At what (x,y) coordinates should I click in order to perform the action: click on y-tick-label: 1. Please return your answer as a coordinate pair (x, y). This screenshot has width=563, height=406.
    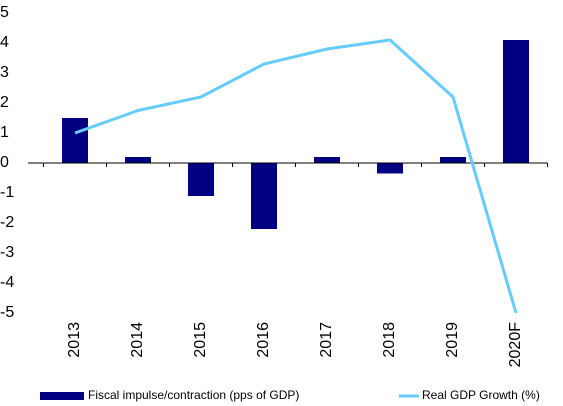
    Looking at the image, I should click on (4, 132).